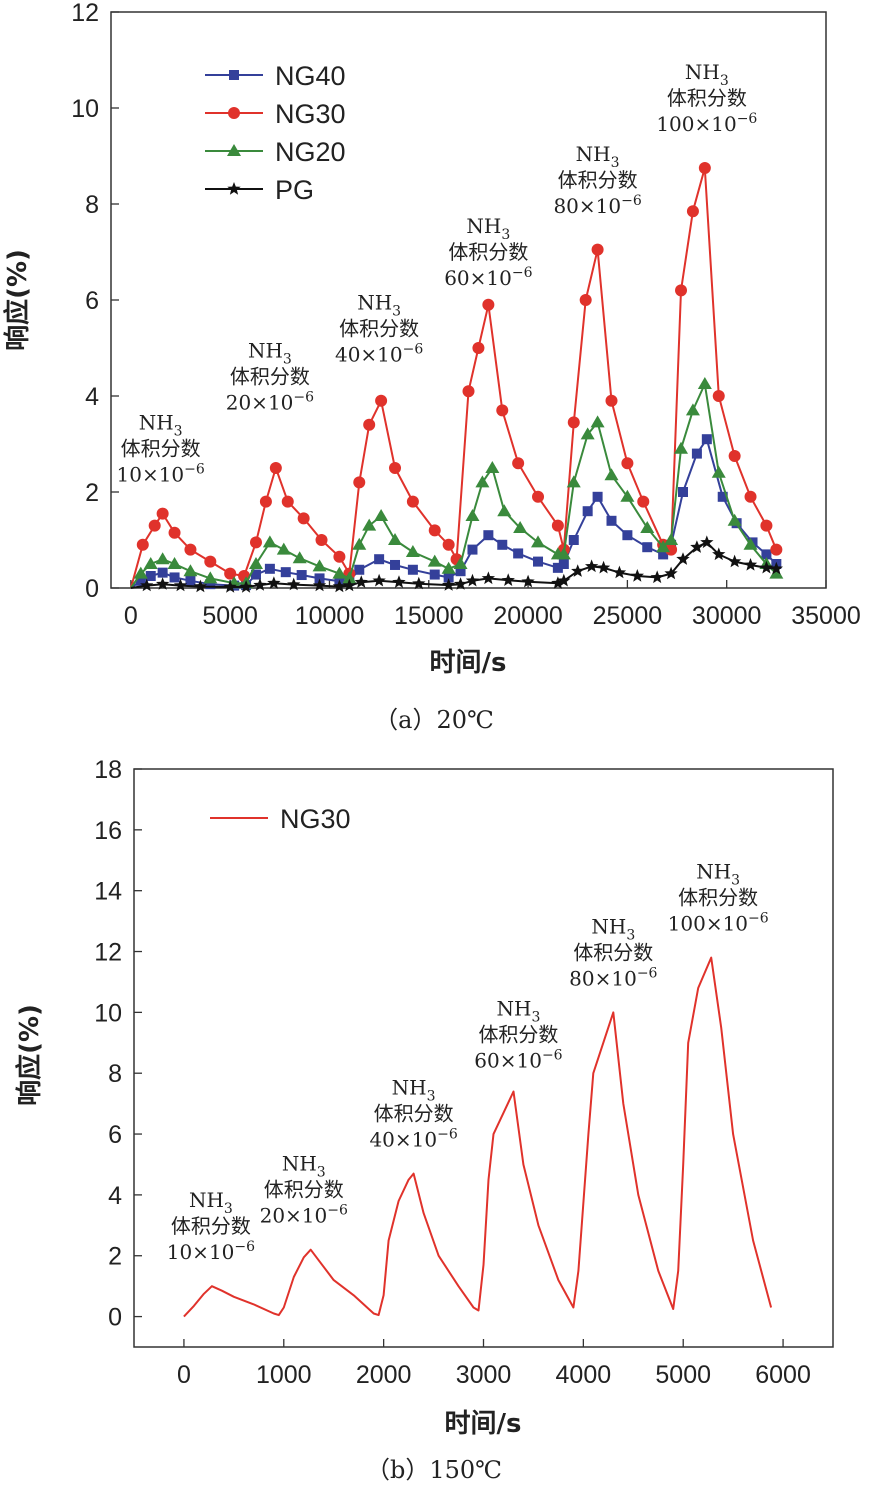  I want to click on svg-text: 40×10−6, so click(413, 1139).